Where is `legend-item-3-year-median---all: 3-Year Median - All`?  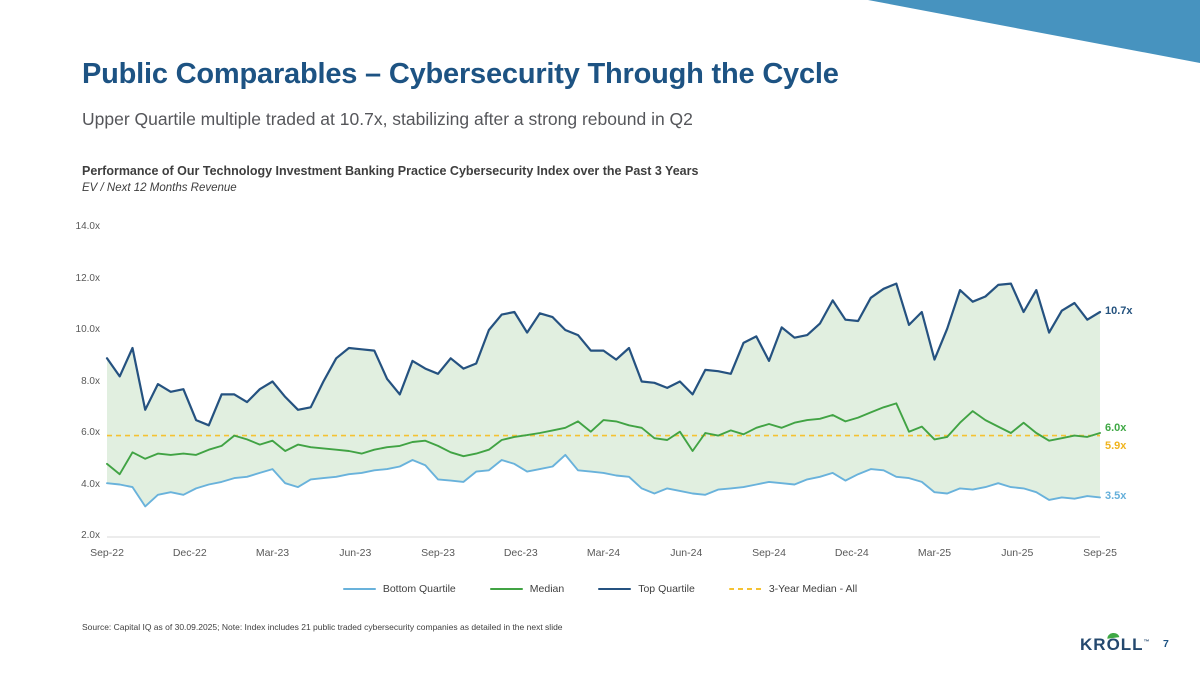
legend-item-3-year-median---all: 3-Year Median - All is located at coordinates (793, 589).